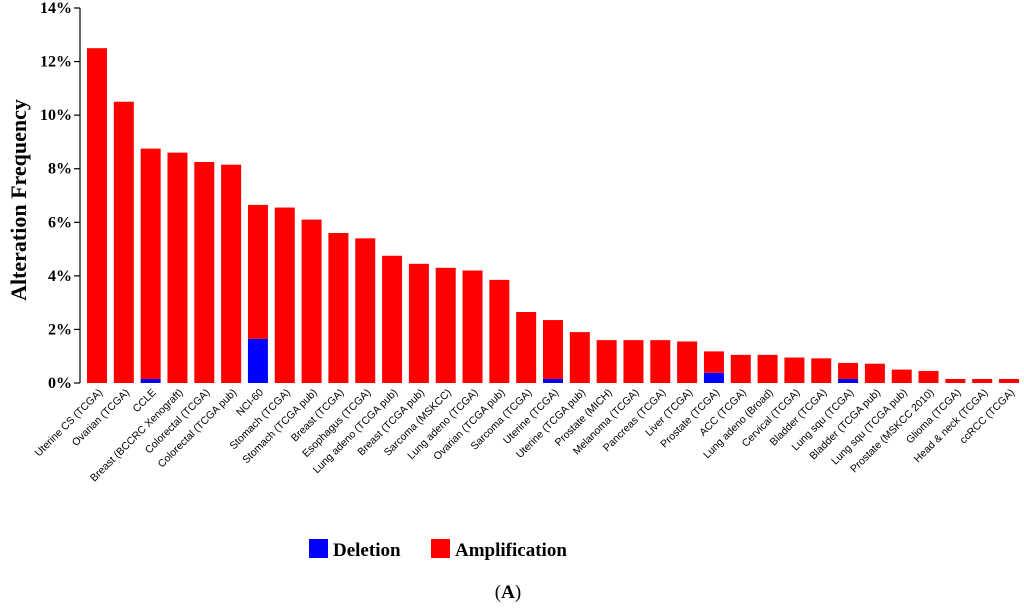 The width and height of the screenshot is (1024, 616). Describe the element at coordinates (318, 548) in the screenshot. I see `legend-swatch-deletion` at that location.